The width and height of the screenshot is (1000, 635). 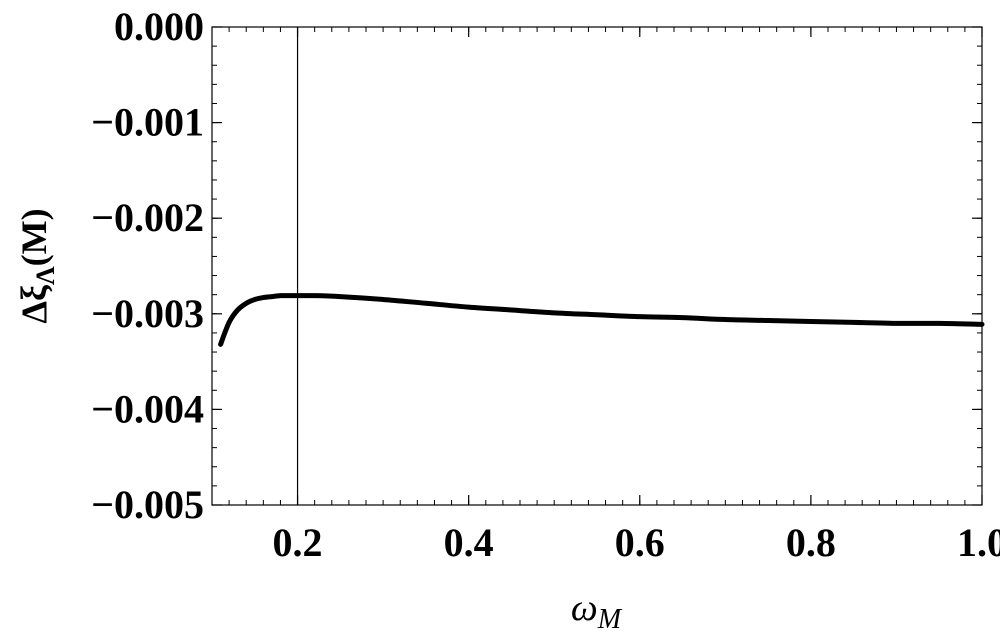 I want to click on x-tick-label: 1.0, so click(x=978, y=542).